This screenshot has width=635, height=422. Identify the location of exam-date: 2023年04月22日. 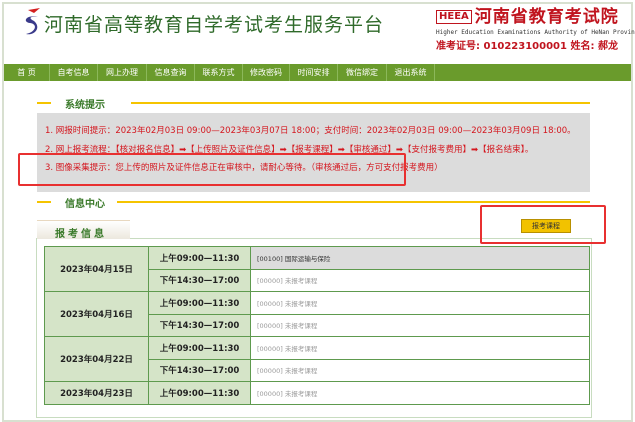
(96, 359).